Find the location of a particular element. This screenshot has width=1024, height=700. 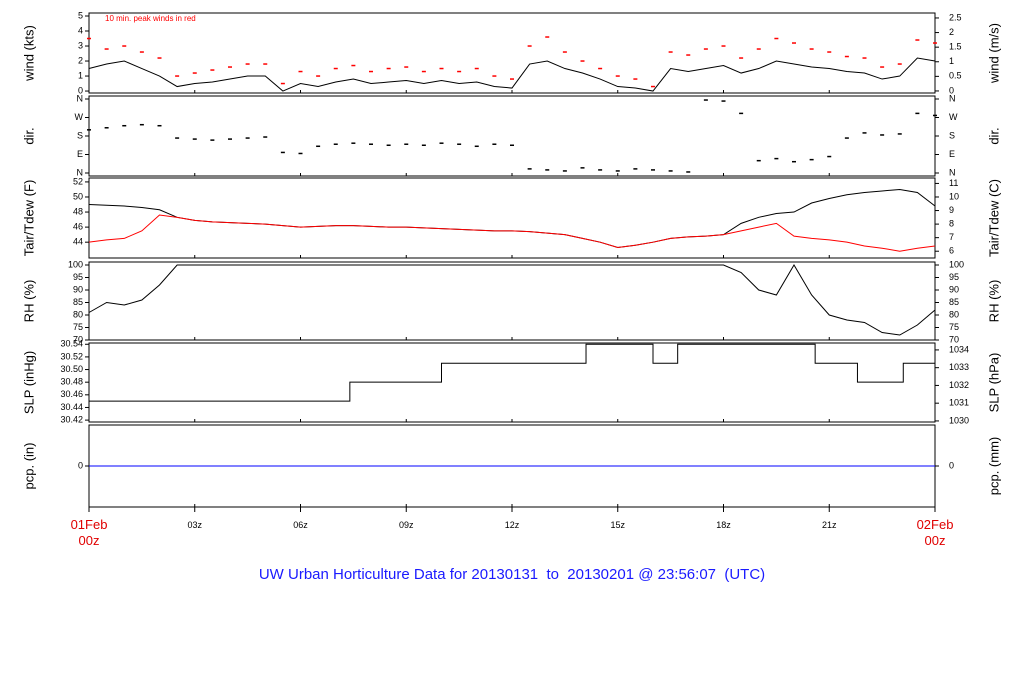

y2-tick-label: 1032 is located at coordinates (959, 385).